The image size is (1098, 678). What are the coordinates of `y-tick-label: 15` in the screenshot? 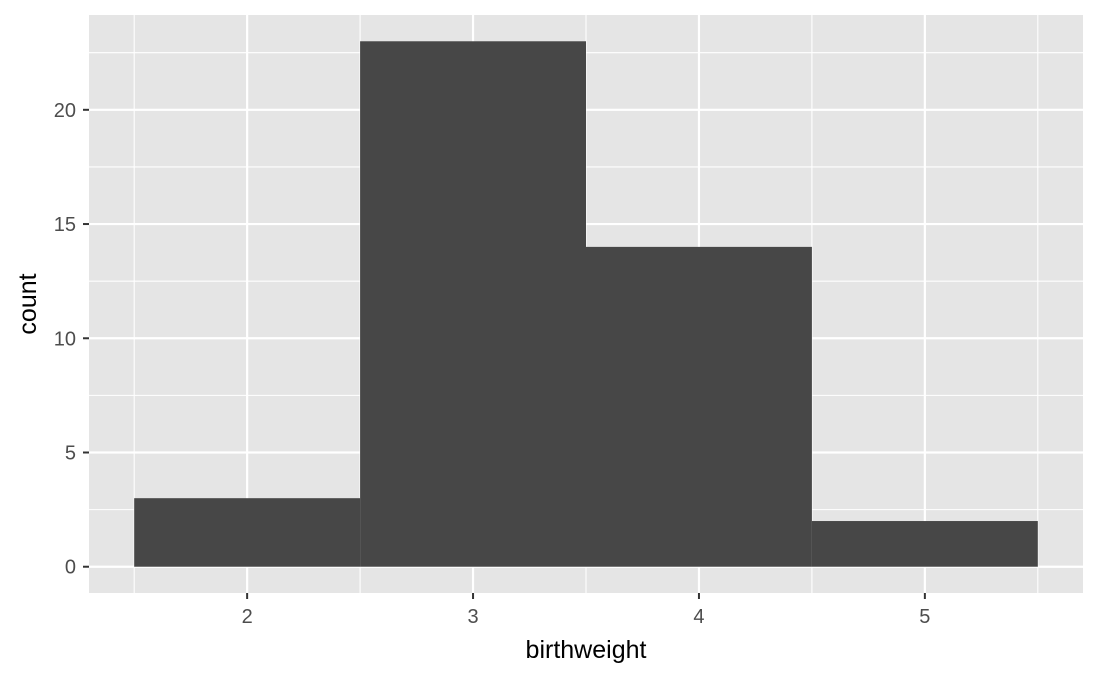 It's located at (65, 225).